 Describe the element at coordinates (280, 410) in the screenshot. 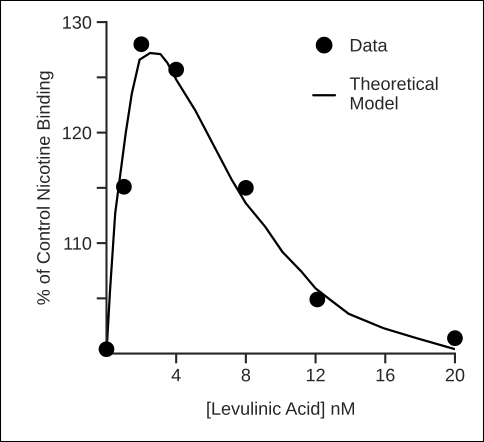

I see `x-axis-title: [Levulinic Acid] nM` at that location.